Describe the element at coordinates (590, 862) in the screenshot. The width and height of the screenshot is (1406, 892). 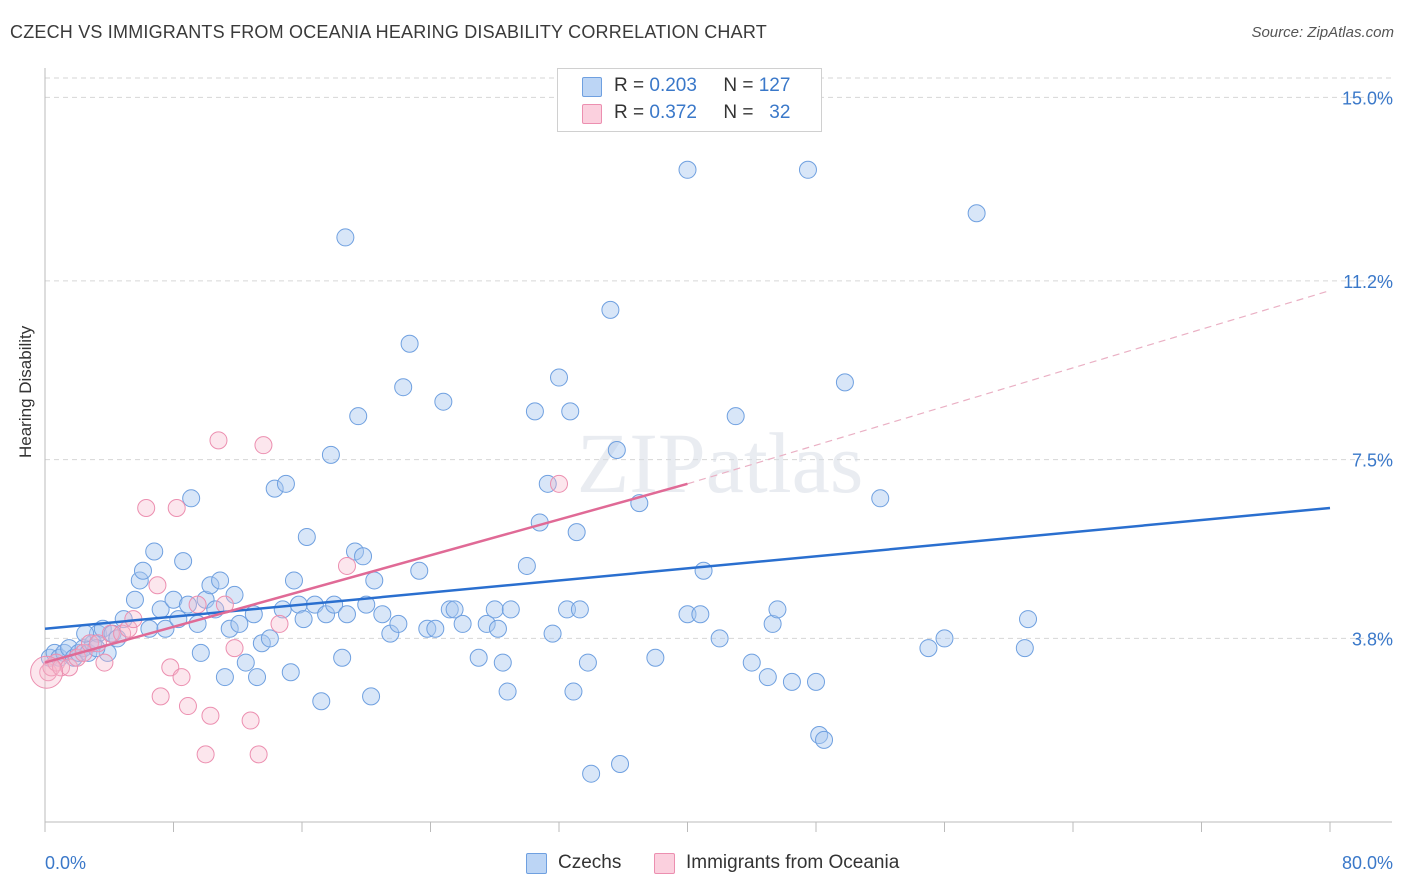
I see `bottom-legend-label-czechs: Czechs` at that location.